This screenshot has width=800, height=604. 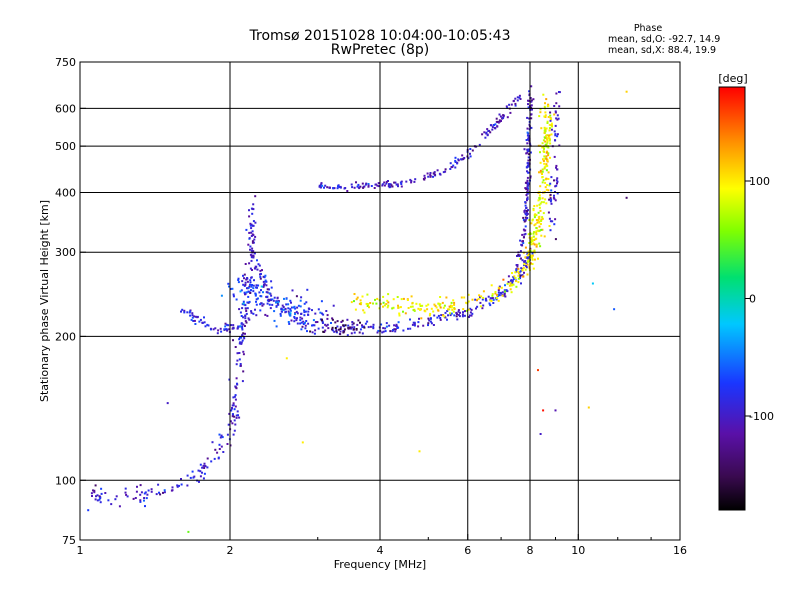 What do you see at coordinates (70, 301) in the screenshot?
I see `y-axis-ticks: 75 100 200 300 400 500 600 750` at bounding box center [70, 301].